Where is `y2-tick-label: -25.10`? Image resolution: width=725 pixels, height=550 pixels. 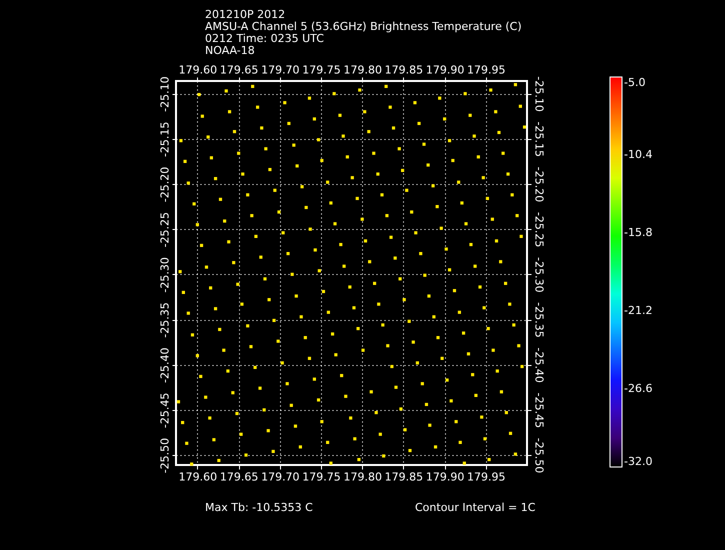
y2-tick-label: -25.10 is located at coordinates (539, 94).